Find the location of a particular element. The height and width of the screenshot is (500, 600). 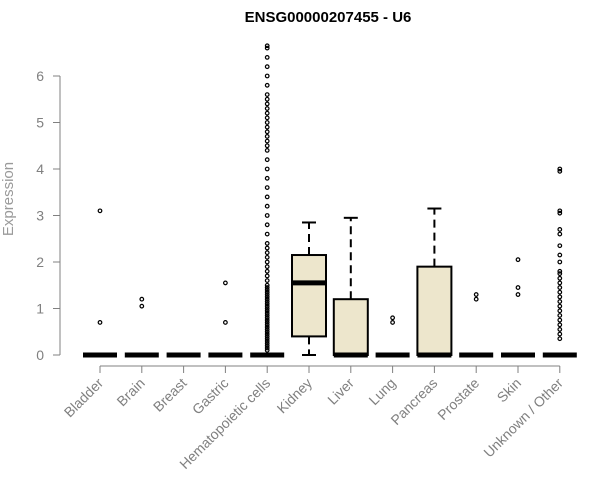

x-tick-label: Unknown / Other is located at coordinates (523, 418).